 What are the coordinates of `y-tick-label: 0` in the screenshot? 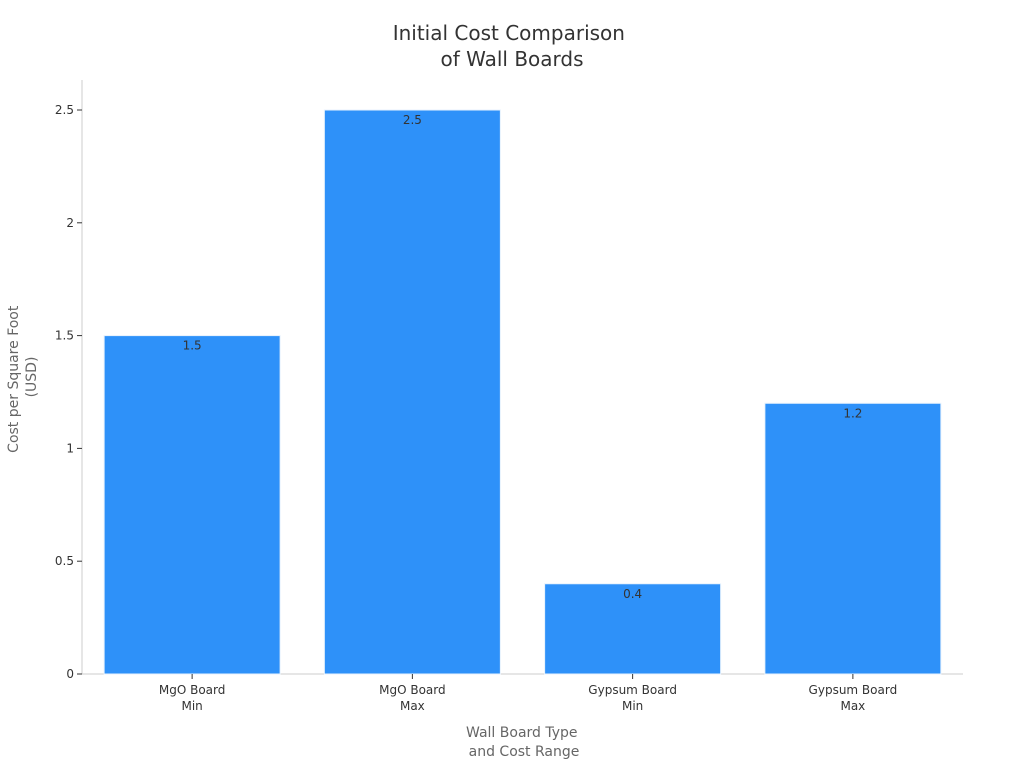 It's located at (70, 674).